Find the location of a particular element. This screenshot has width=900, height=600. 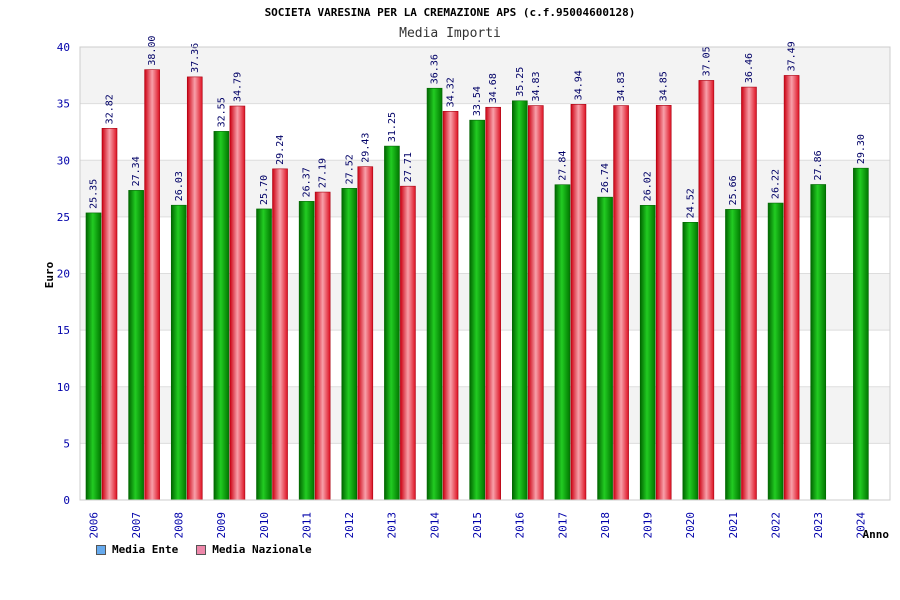

y-tick-label: 5 is located at coordinates (66, 443).